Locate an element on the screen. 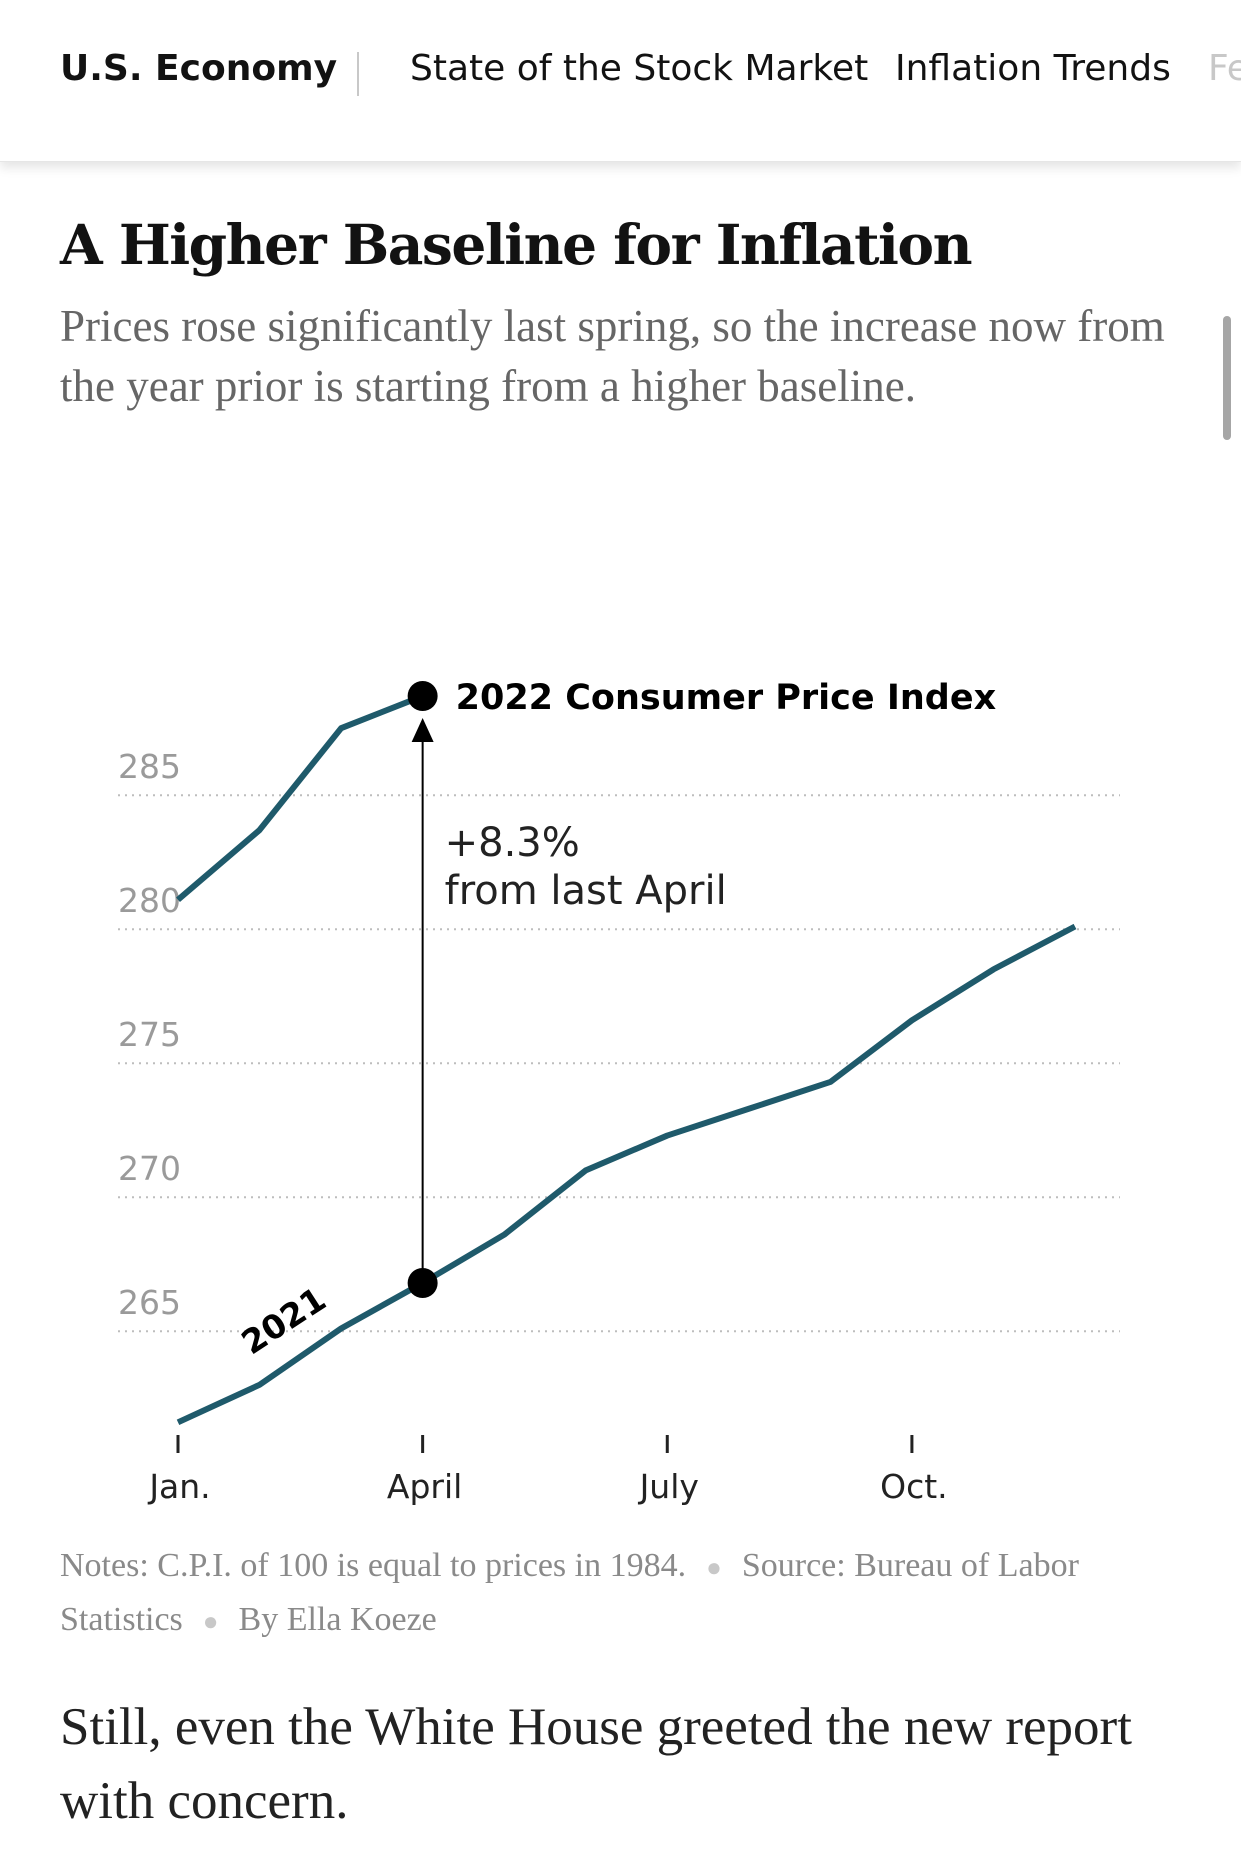 This screenshot has height=1858, width=1241. nav-divider is located at coordinates (358, 74).